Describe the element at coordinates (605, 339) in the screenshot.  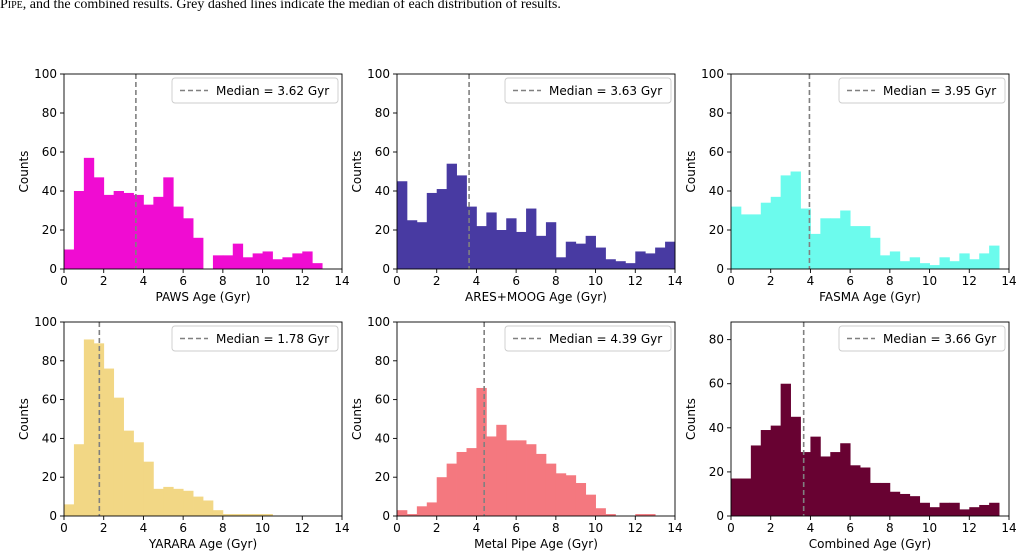
I see `legend-label: Median = 4.39 Gyr` at that location.